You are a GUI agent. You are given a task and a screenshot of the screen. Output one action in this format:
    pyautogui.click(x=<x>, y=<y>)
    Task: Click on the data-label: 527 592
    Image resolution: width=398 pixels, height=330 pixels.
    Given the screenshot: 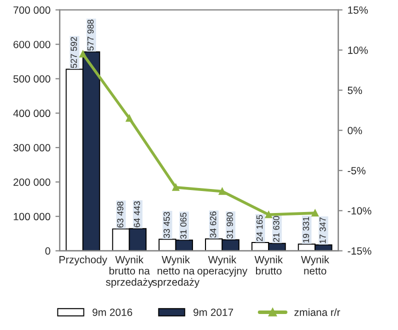 What is the action you would take?
    pyautogui.click(x=73, y=52)
    